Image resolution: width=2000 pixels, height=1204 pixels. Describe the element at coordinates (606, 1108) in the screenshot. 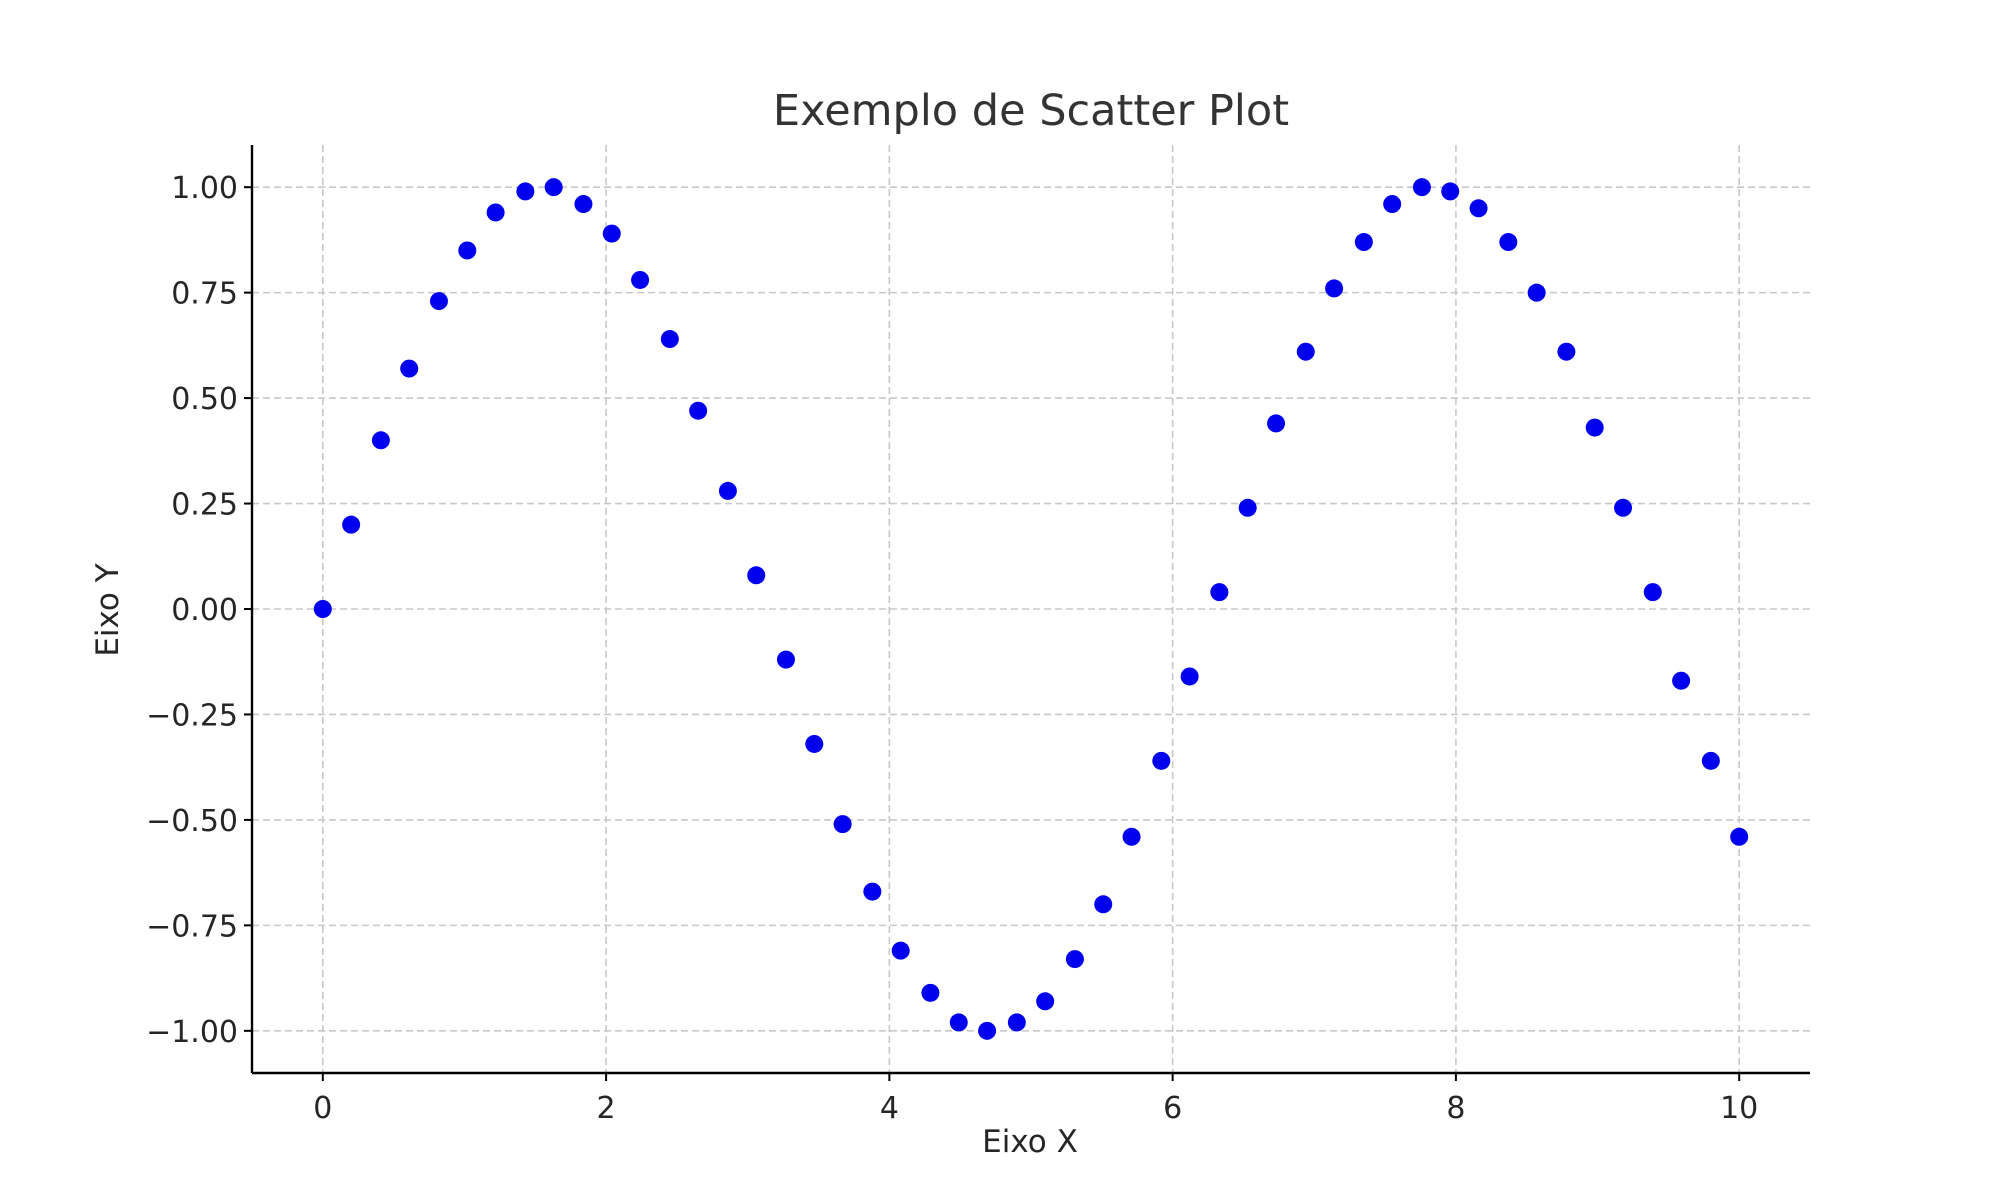

I see `x-tick-label: 2` at that location.